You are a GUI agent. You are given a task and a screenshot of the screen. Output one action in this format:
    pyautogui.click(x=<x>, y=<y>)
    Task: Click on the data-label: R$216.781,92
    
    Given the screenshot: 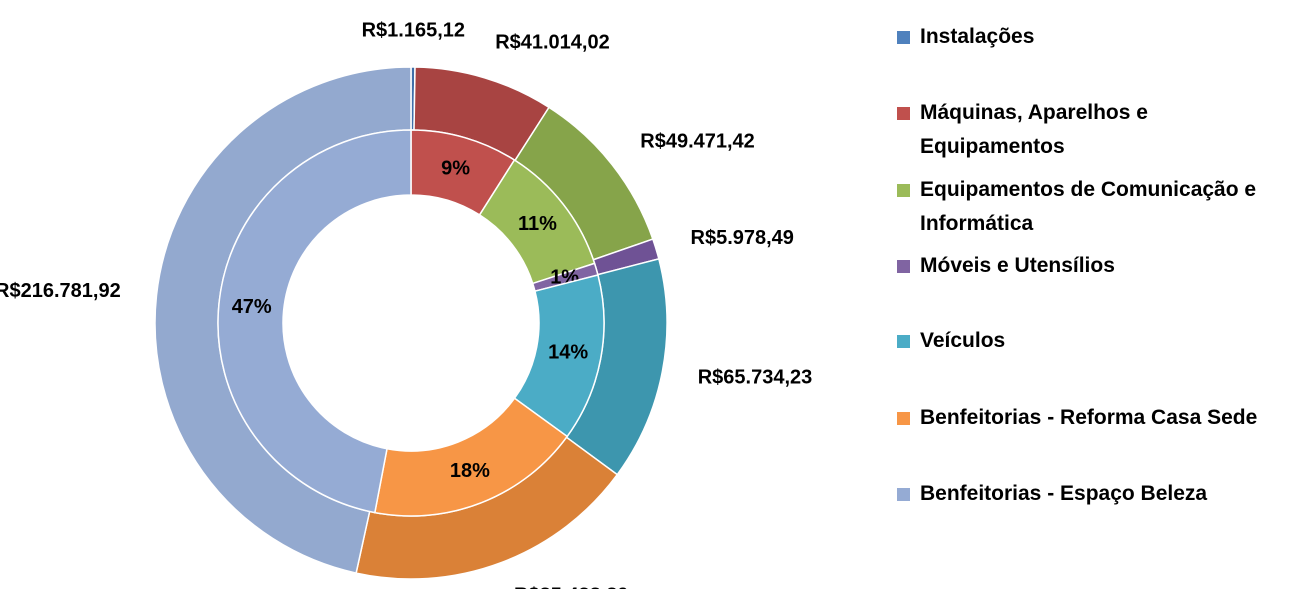 What is the action you would take?
    pyautogui.click(x=60, y=291)
    